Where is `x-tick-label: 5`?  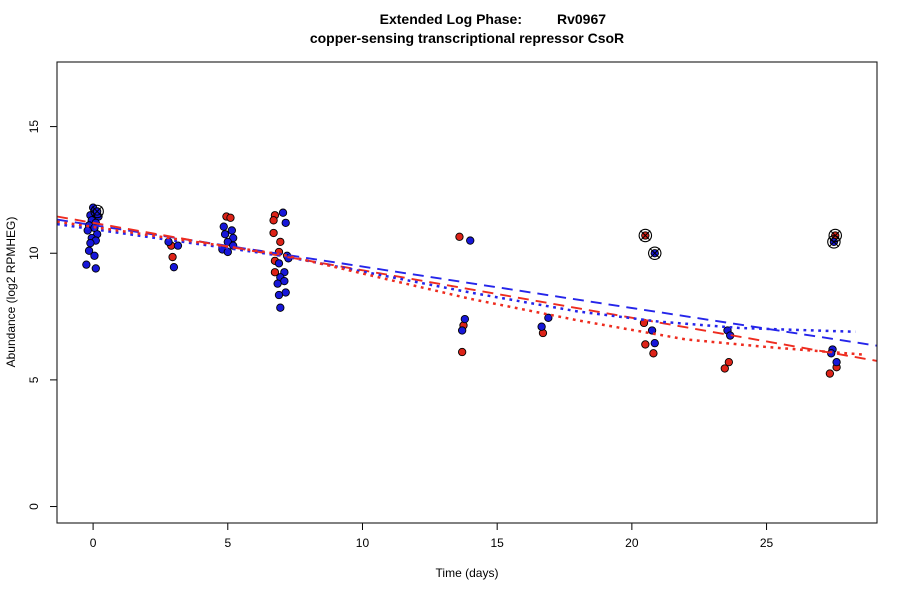 x-tick-label: 5 is located at coordinates (227, 543).